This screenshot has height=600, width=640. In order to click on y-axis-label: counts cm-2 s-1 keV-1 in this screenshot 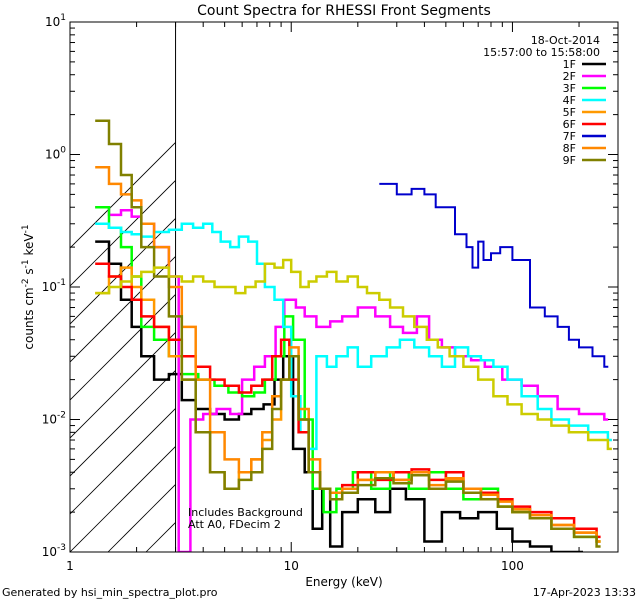, I will do `click(28, 286)`.